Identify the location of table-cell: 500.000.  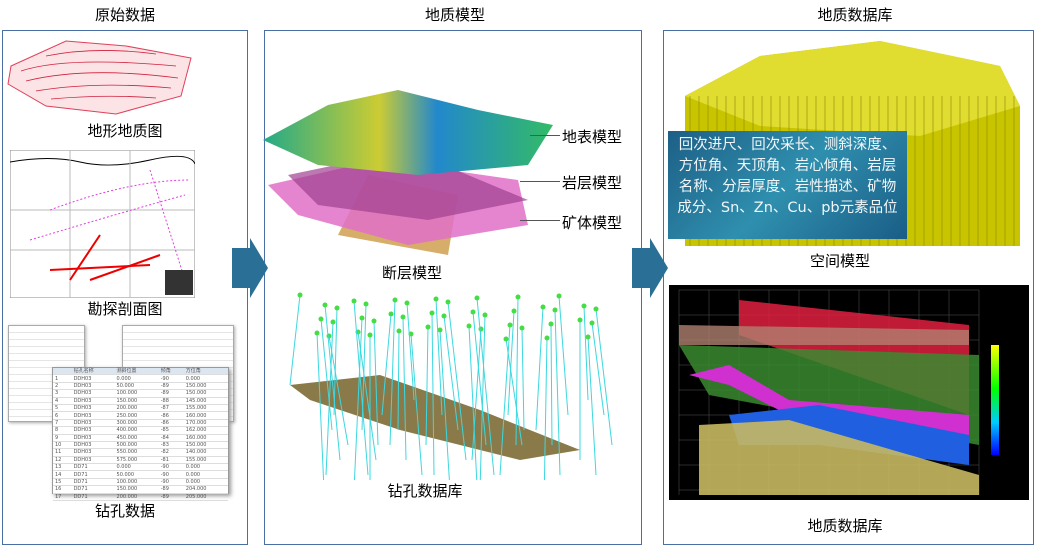
(136, 445).